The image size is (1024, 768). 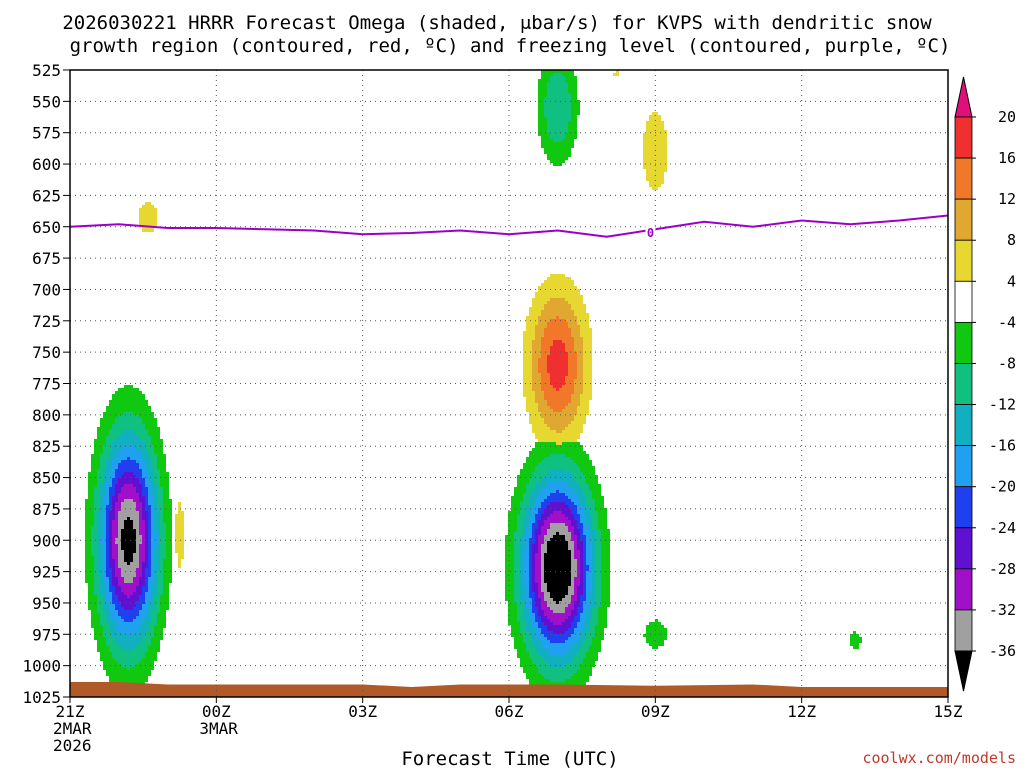 I want to click on credit-link: coolwx.com/models, so click(x=939, y=758).